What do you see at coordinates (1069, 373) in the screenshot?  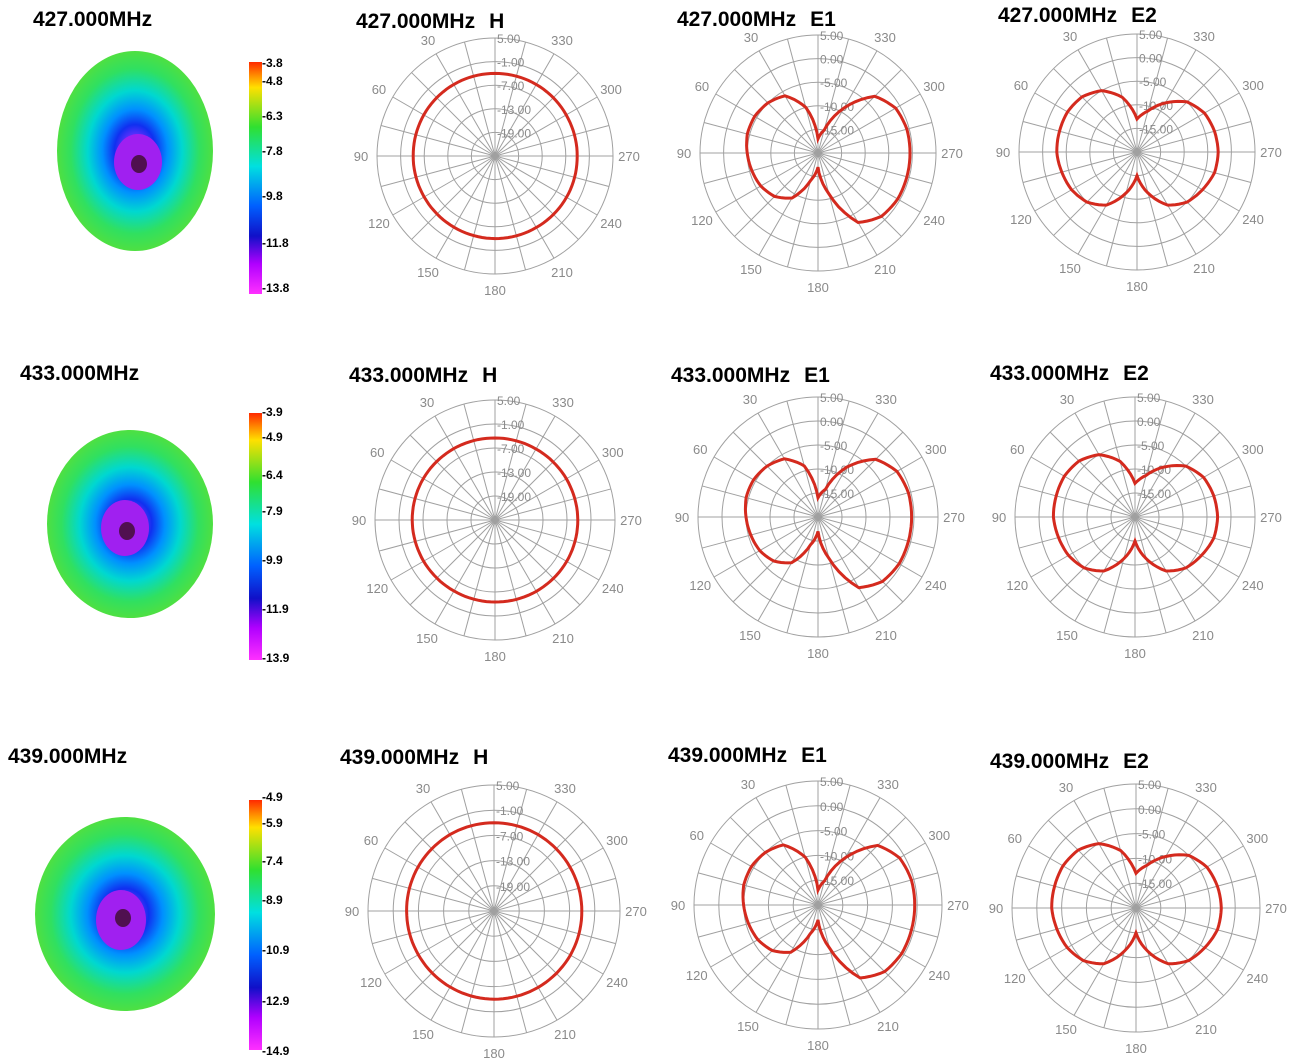 I see `row2-e2-title: 433.000MHz E2` at bounding box center [1069, 373].